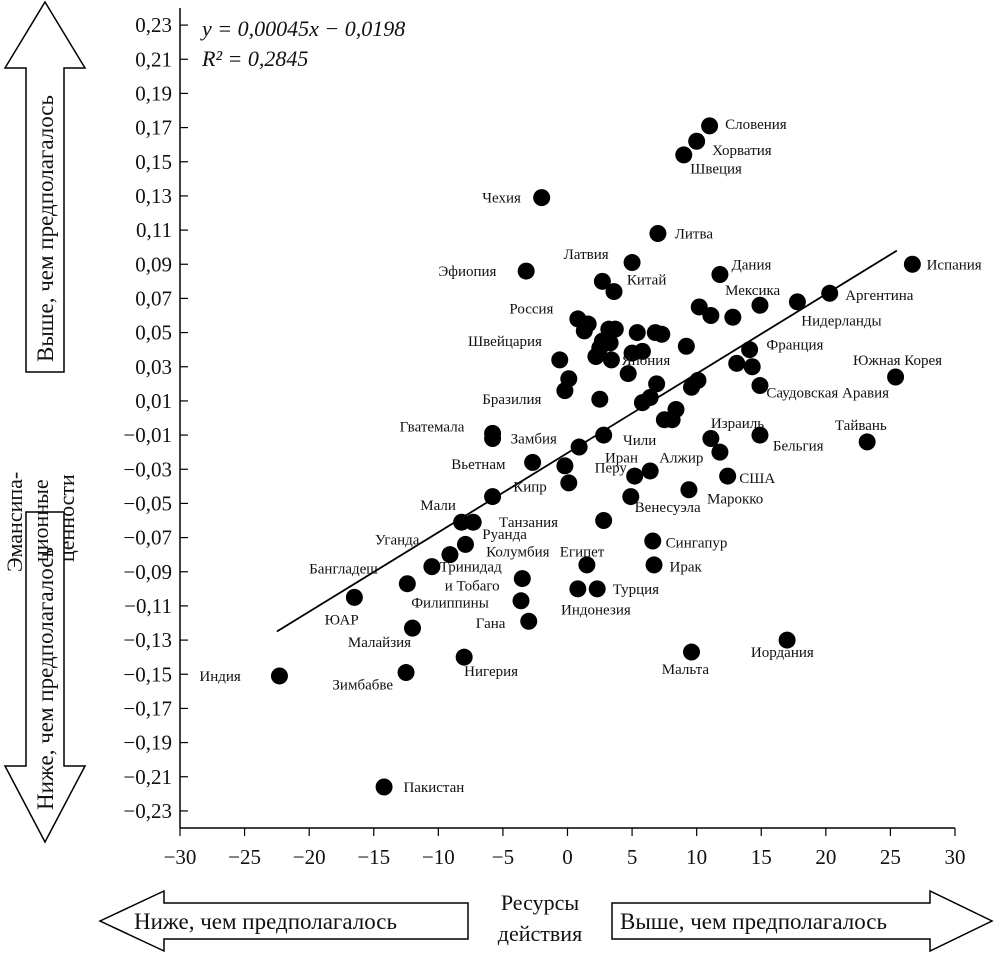 The image size is (1000, 961). Describe the element at coordinates (782, 653) in the screenshot. I see `point-label: Иордания` at that location.